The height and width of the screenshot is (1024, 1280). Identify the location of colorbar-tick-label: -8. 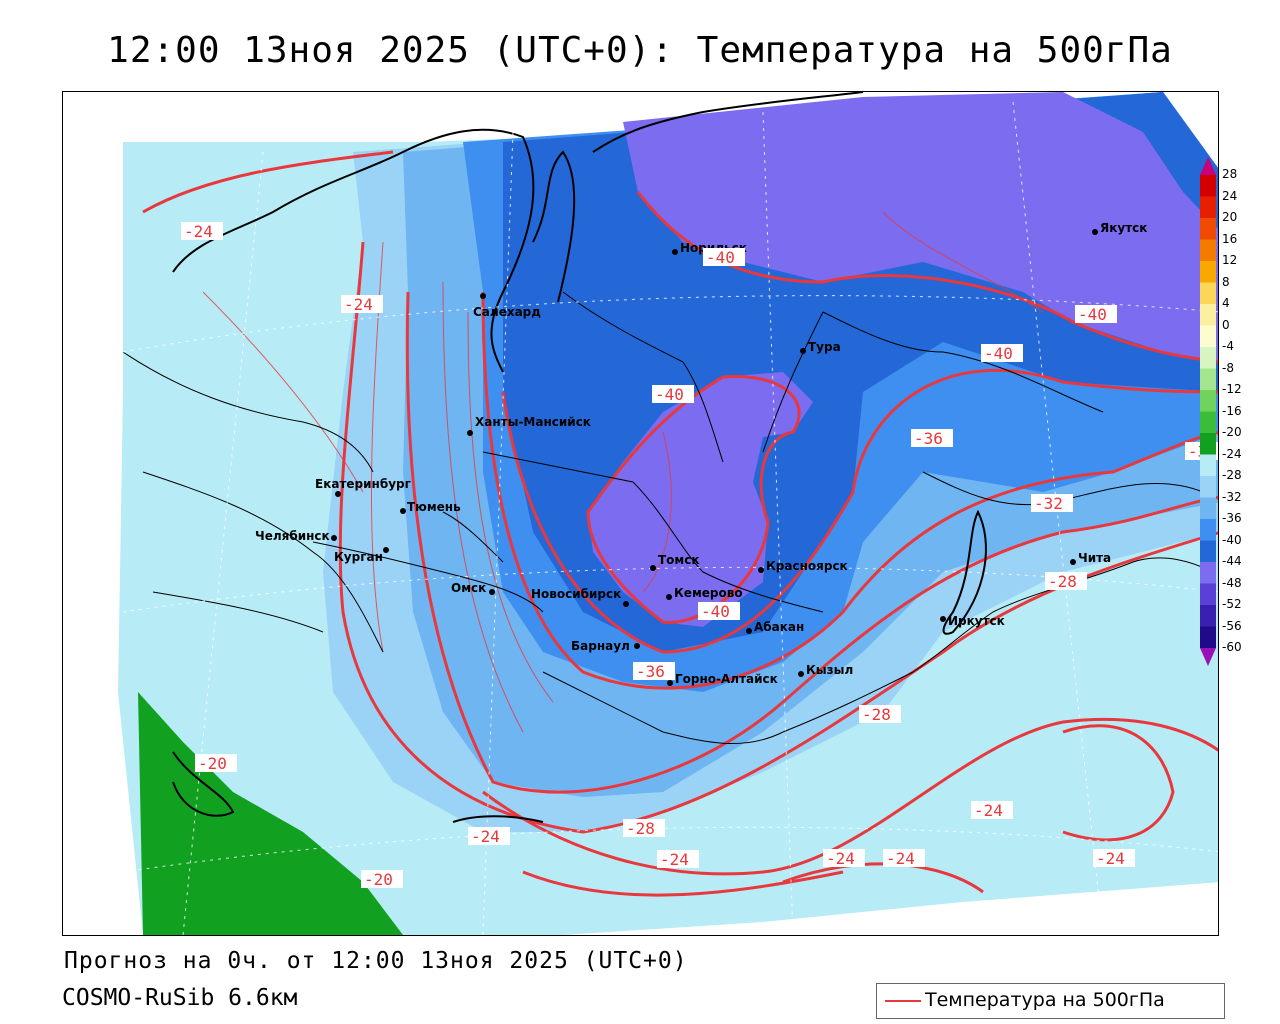
(1228, 367).